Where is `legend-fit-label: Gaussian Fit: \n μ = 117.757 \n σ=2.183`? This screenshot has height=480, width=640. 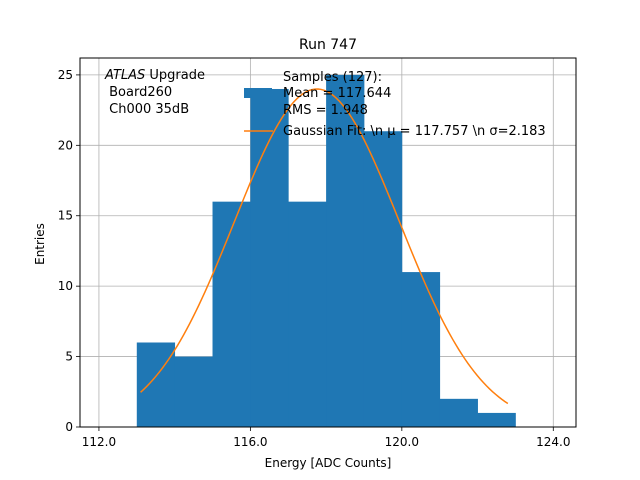 legend-fit-label: Gaussian Fit: \n μ = 117.757 \n σ=2.183 is located at coordinates (414, 131).